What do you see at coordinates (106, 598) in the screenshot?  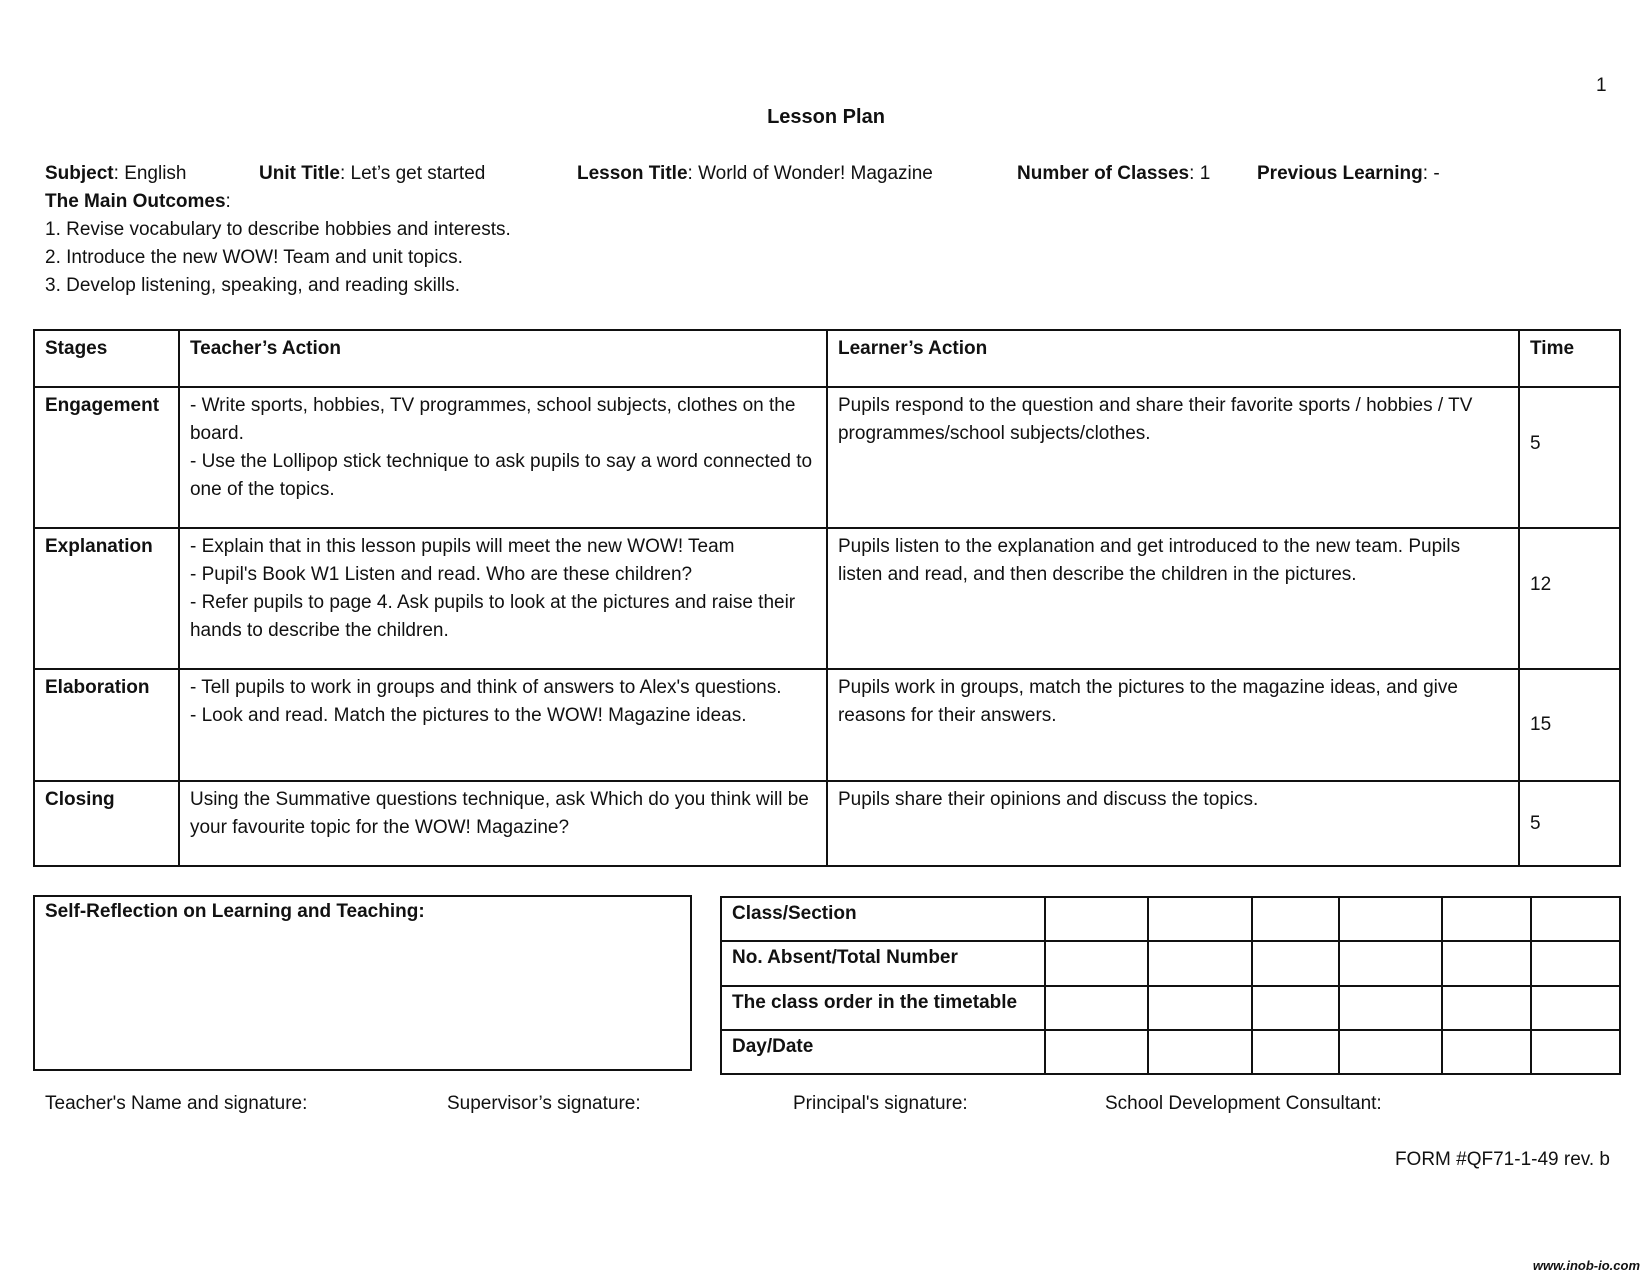 I see `stage-cell: Explanation` at bounding box center [106, 598].